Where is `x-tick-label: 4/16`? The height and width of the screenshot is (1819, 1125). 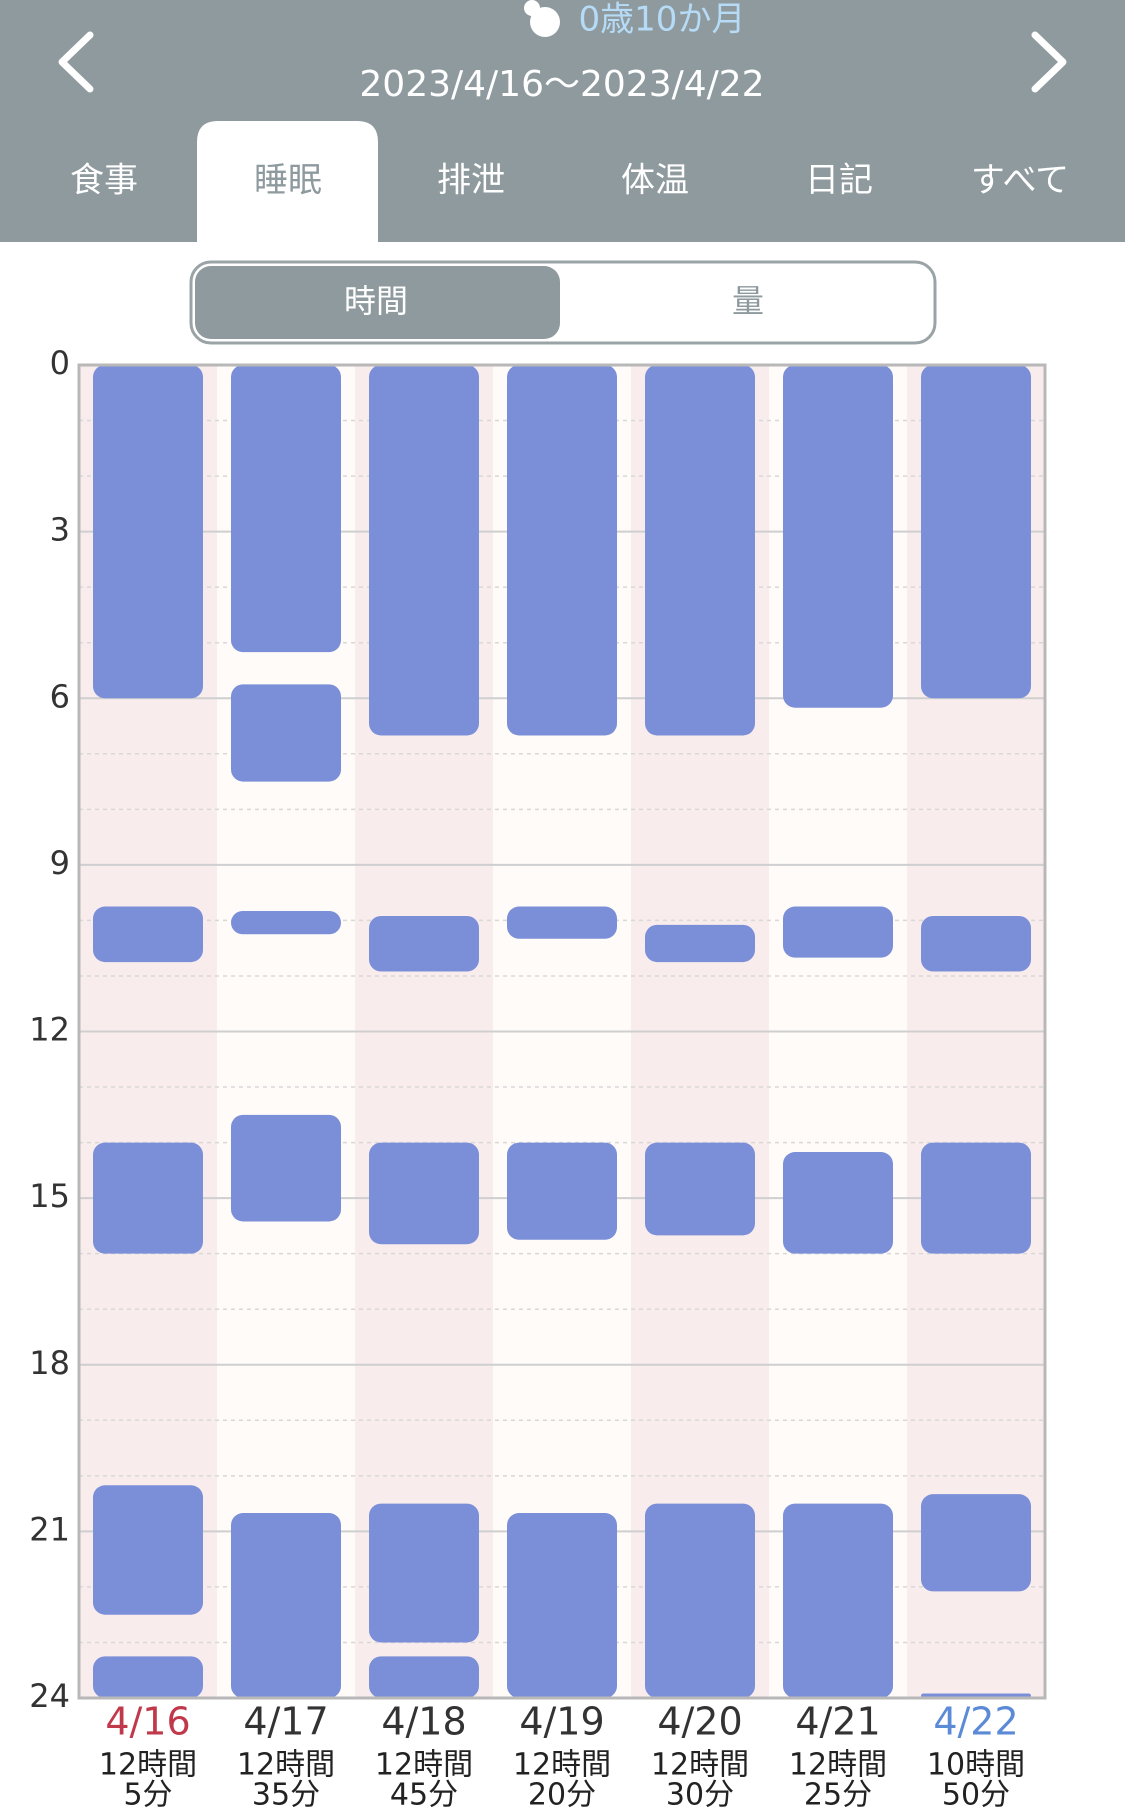
x-tick-label: 4/16 is located at coordinates (147, 1722).